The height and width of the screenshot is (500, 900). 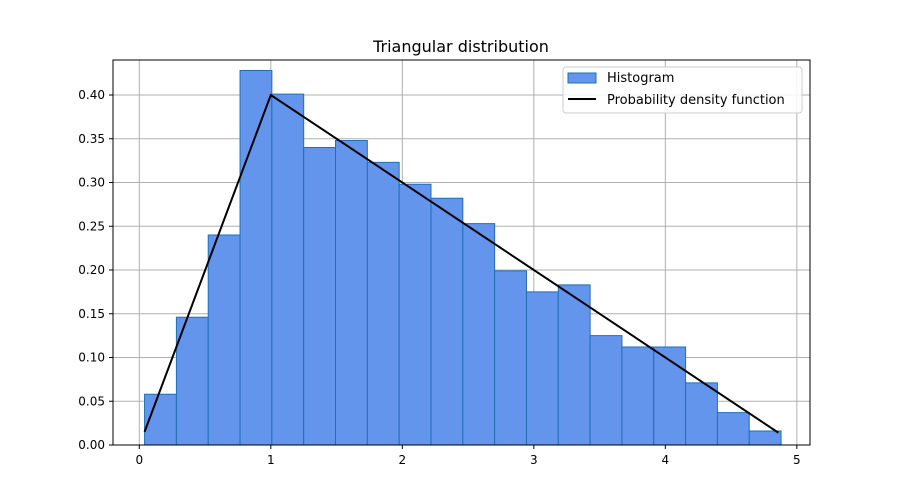 I want to click on x-tick-label: 3, so click(x=534, y=460).